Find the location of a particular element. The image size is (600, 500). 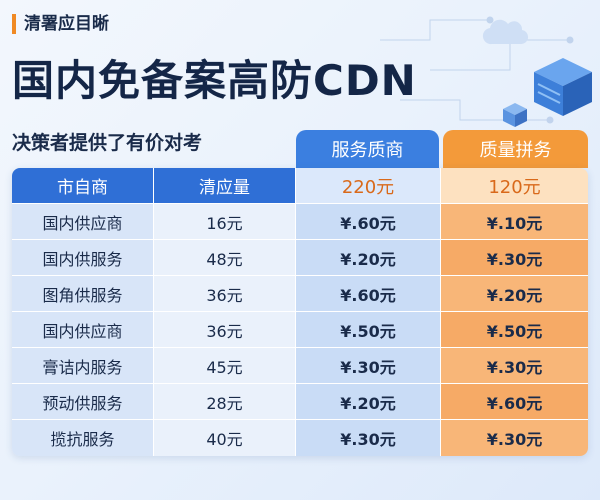

volume-price-cell: 45元 is located at coordinates (225, 365).